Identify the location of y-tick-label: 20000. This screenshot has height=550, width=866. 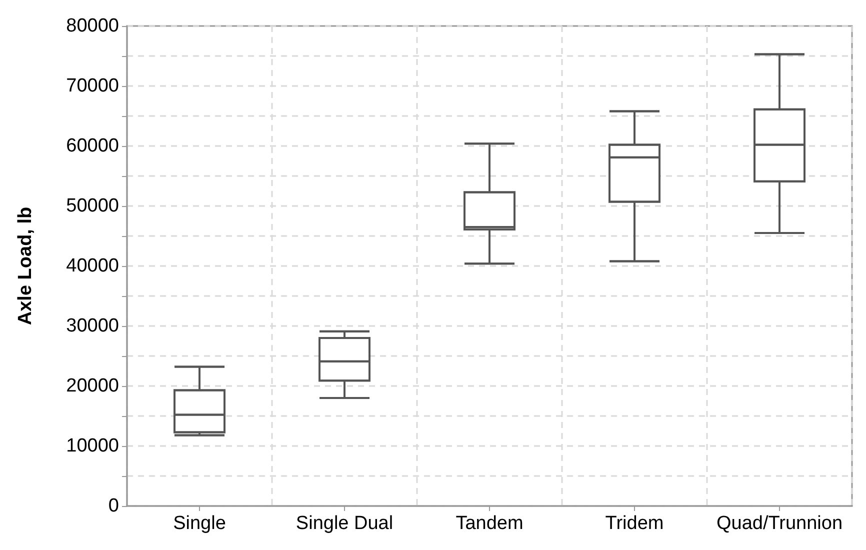
(92, 386).